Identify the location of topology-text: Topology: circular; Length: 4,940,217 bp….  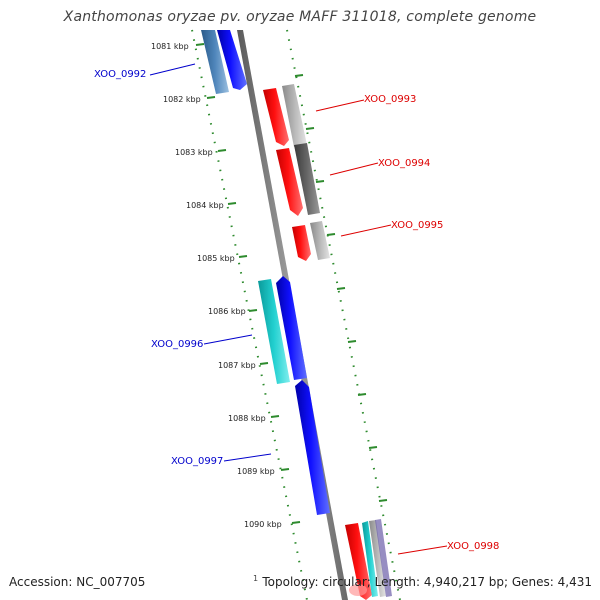
(427, 582).